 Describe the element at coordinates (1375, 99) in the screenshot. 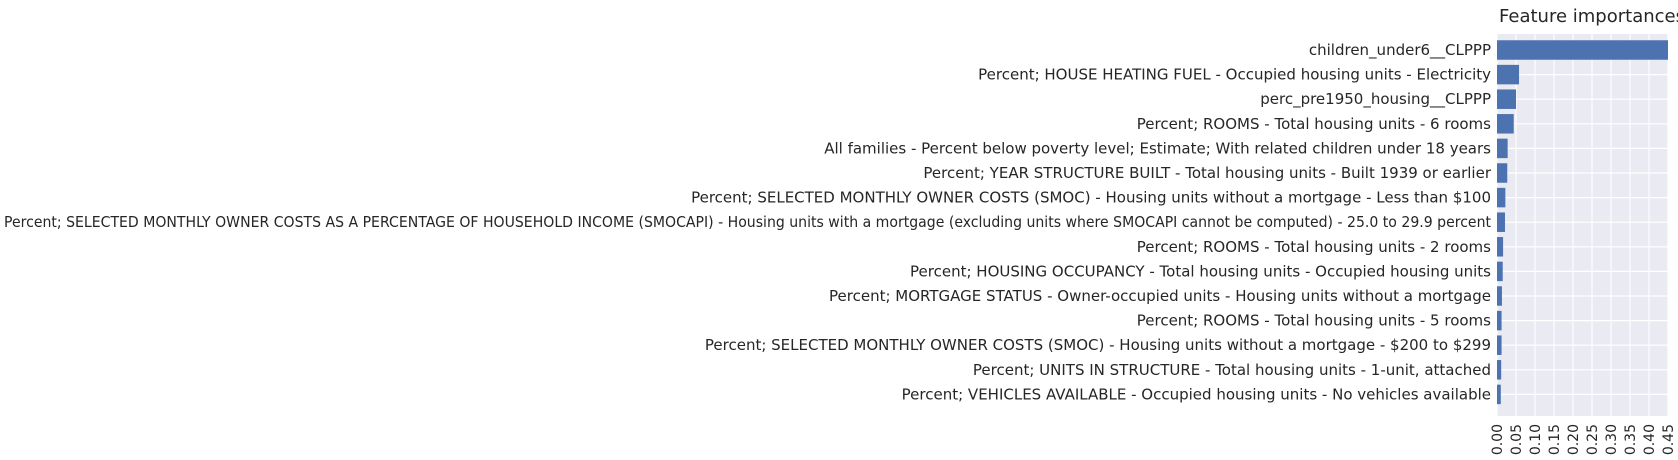

I see `category-label: perc_pre1950_housing__CLPPP` at that location.